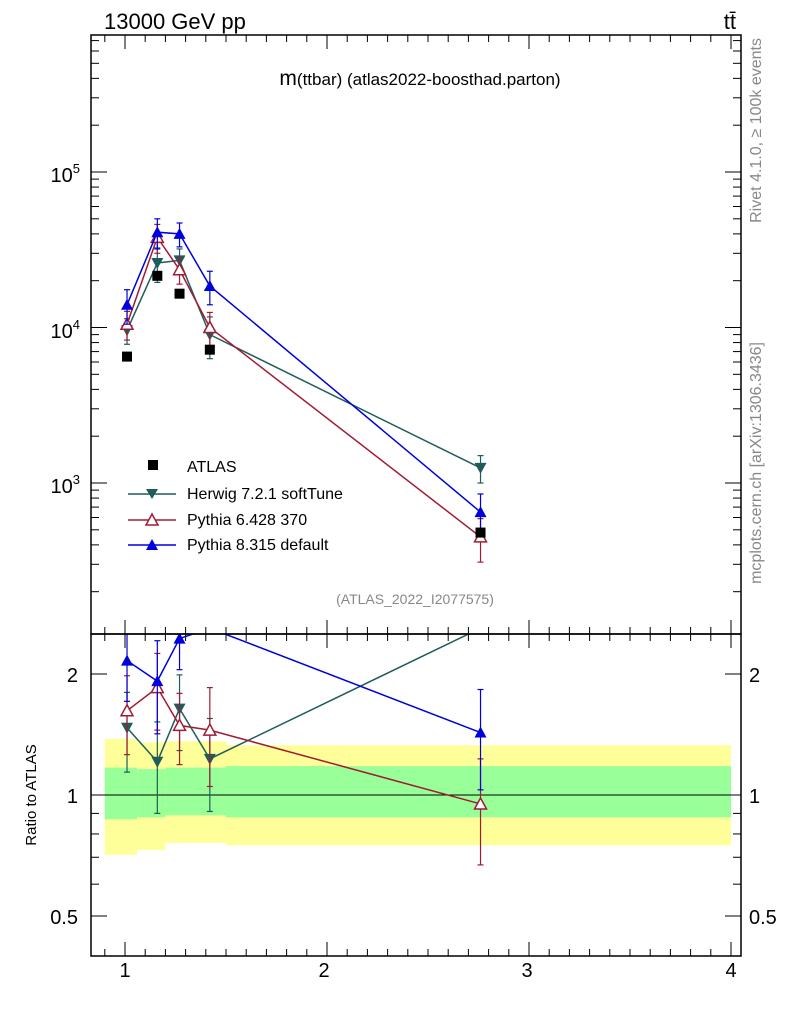 The width and height of the screenshot is (786, 1024). I want to click on legend-pythia6-label: Pythia 6.428 370, so click(247, 520).